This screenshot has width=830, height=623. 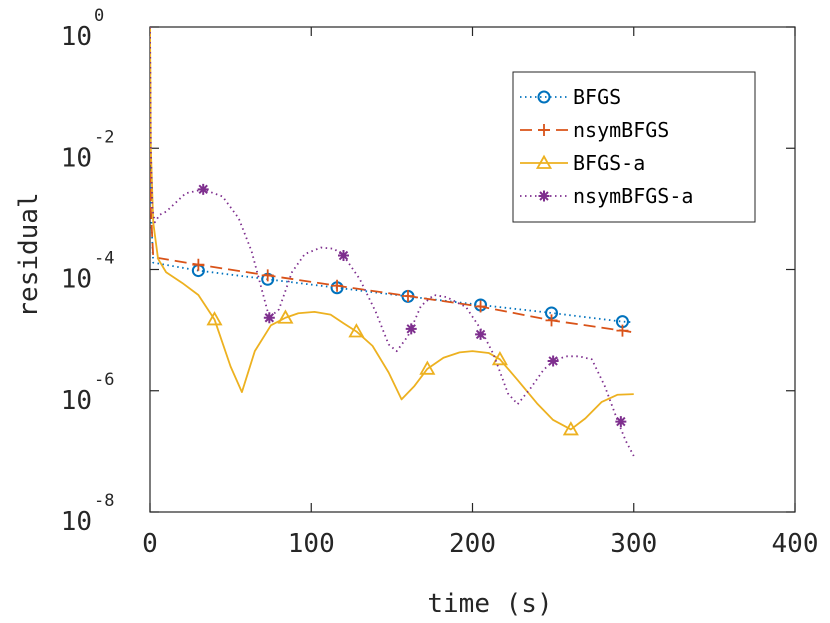 I want to click on legend: BFGS nsymBFGS BFGS-a nsymBFGS-a, so click(x=634, y=147).